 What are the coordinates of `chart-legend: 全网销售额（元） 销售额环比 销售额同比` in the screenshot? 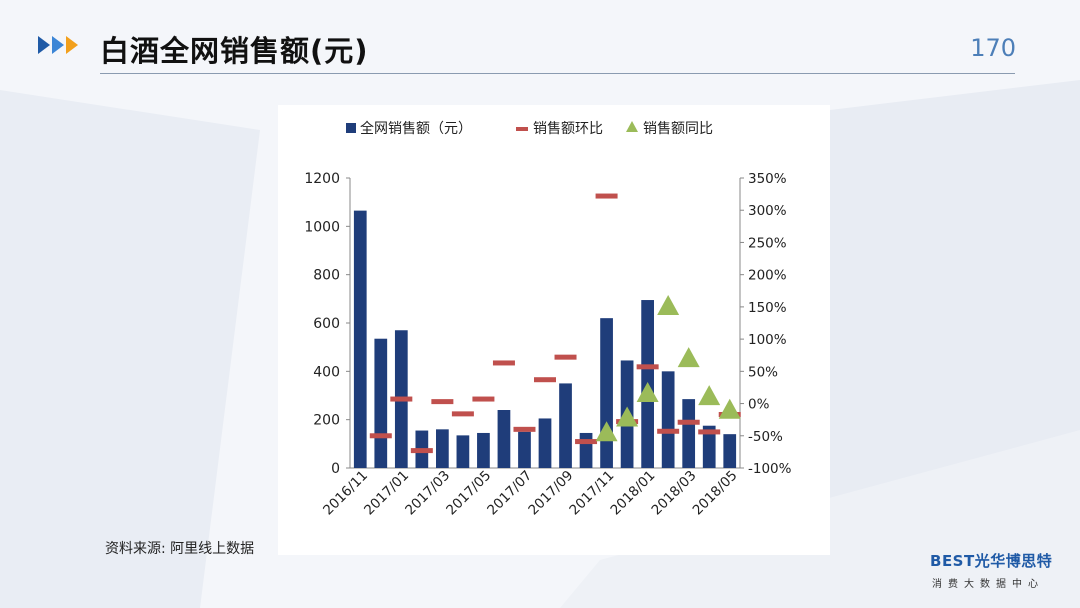 It's located at (529, 128).